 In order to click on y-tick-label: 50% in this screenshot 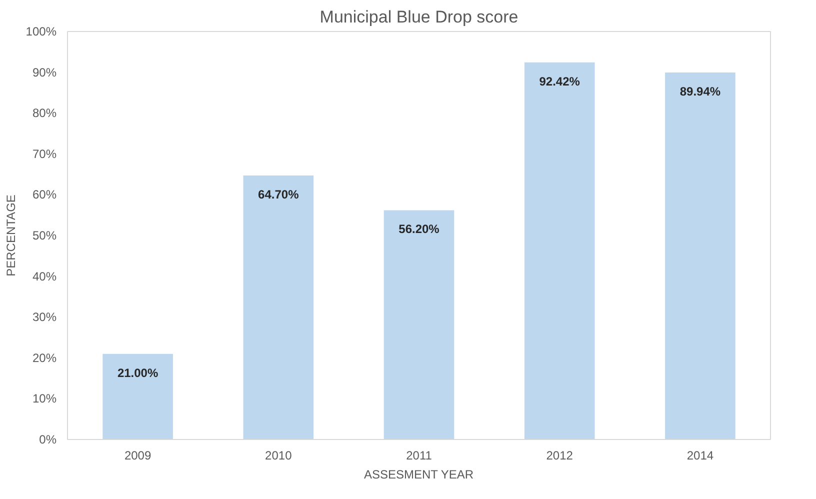, I will do `click(44, 235)`.